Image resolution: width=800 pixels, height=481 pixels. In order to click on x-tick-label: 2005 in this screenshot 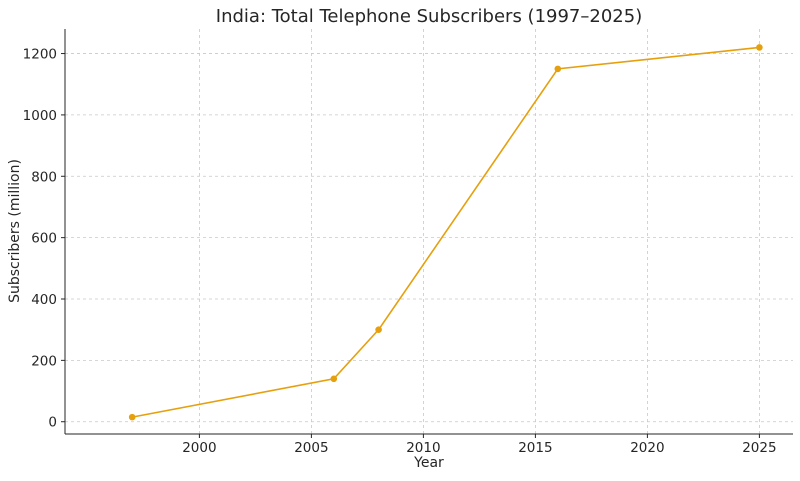, I will do `click(311, 448)`.